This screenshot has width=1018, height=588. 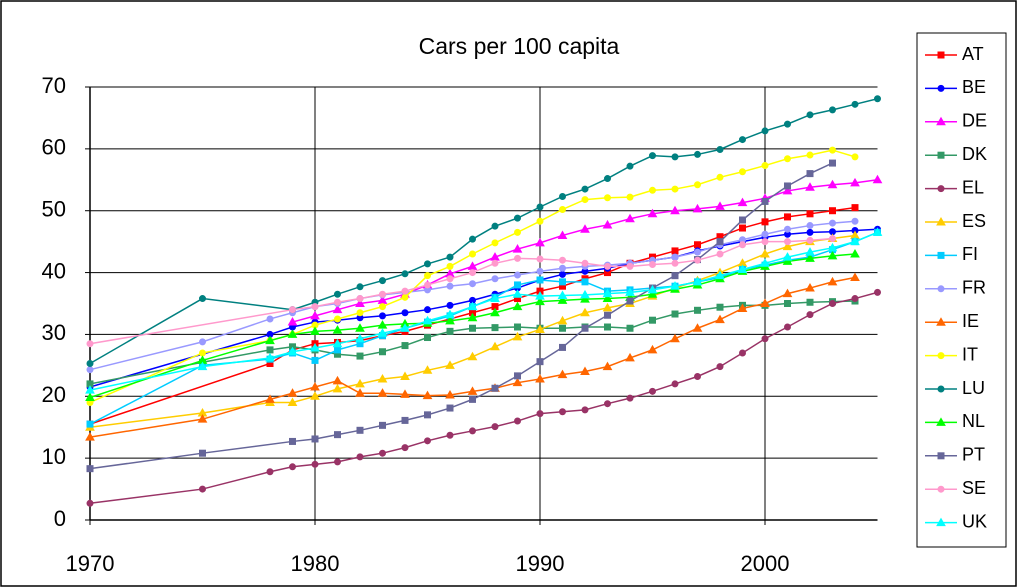 What do you see at coordinates (54, 85) in the screenshot?
I see `y-tick-label: 70` at bounding box center [54, 85].